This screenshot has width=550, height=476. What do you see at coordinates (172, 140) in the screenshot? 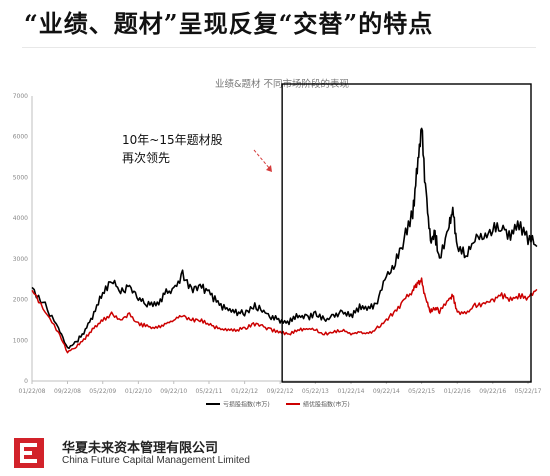
I see `annotation-text: 10年~15年题材股` at bounding box center [172, 140].